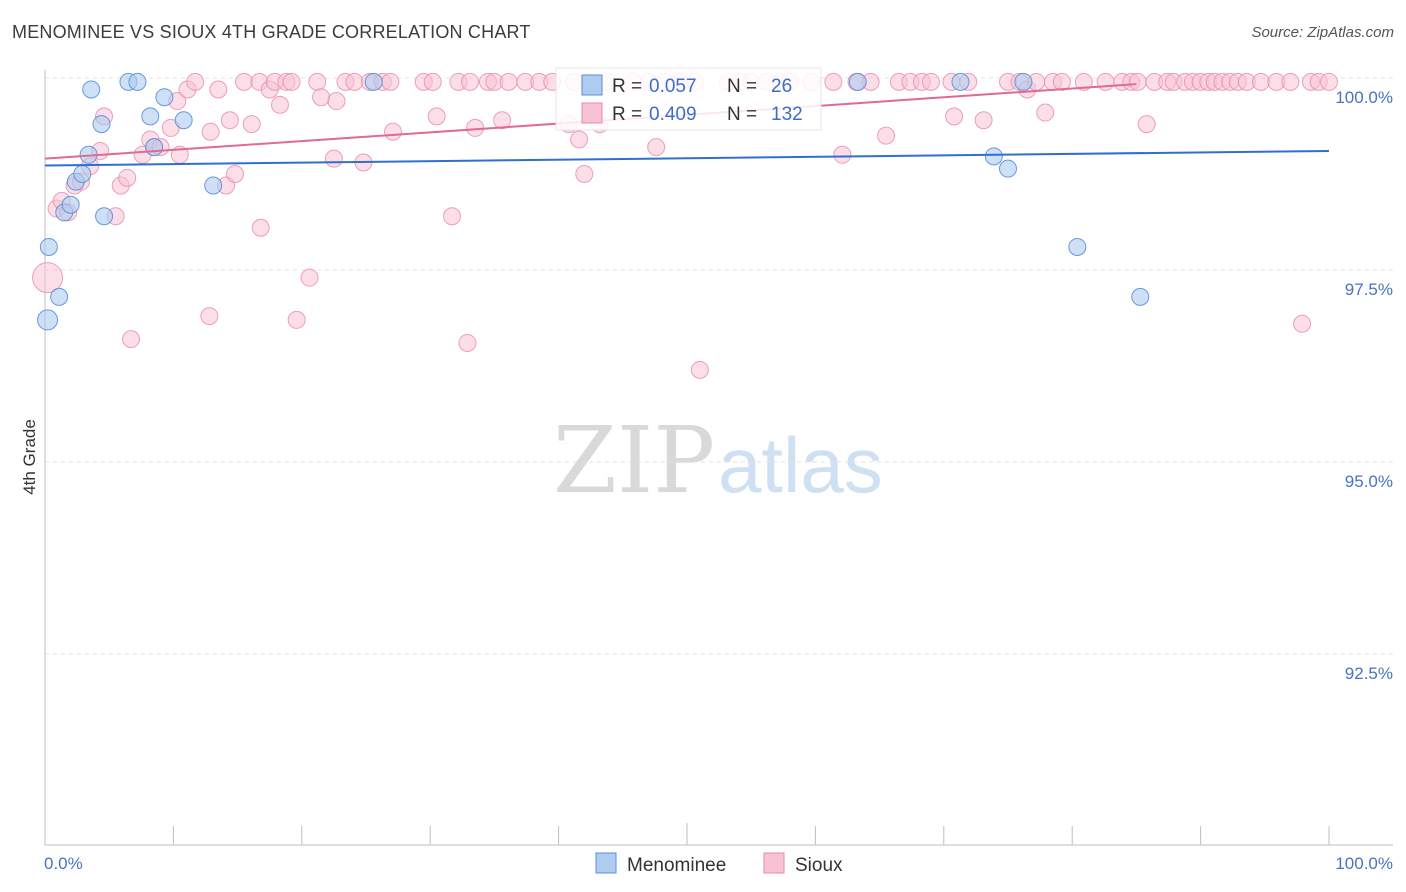 The width and height of the screenshot is (1406, 892). I want to click on y-axis-tick-labels: 100.0% 97.5% 95.0% 92.5%, so click(1364, 385).